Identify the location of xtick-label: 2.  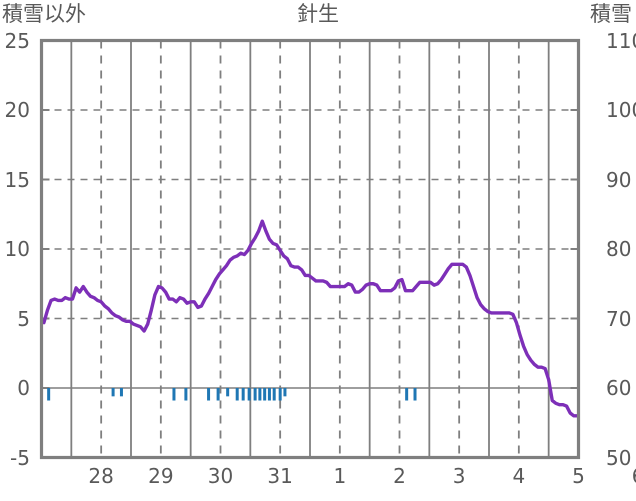
(399, 476).